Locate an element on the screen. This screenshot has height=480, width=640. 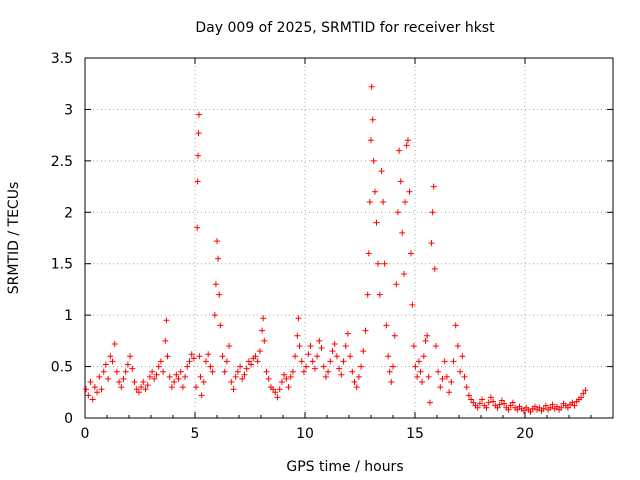
y-tick-label: 0 is located at coordinates (68, 419).